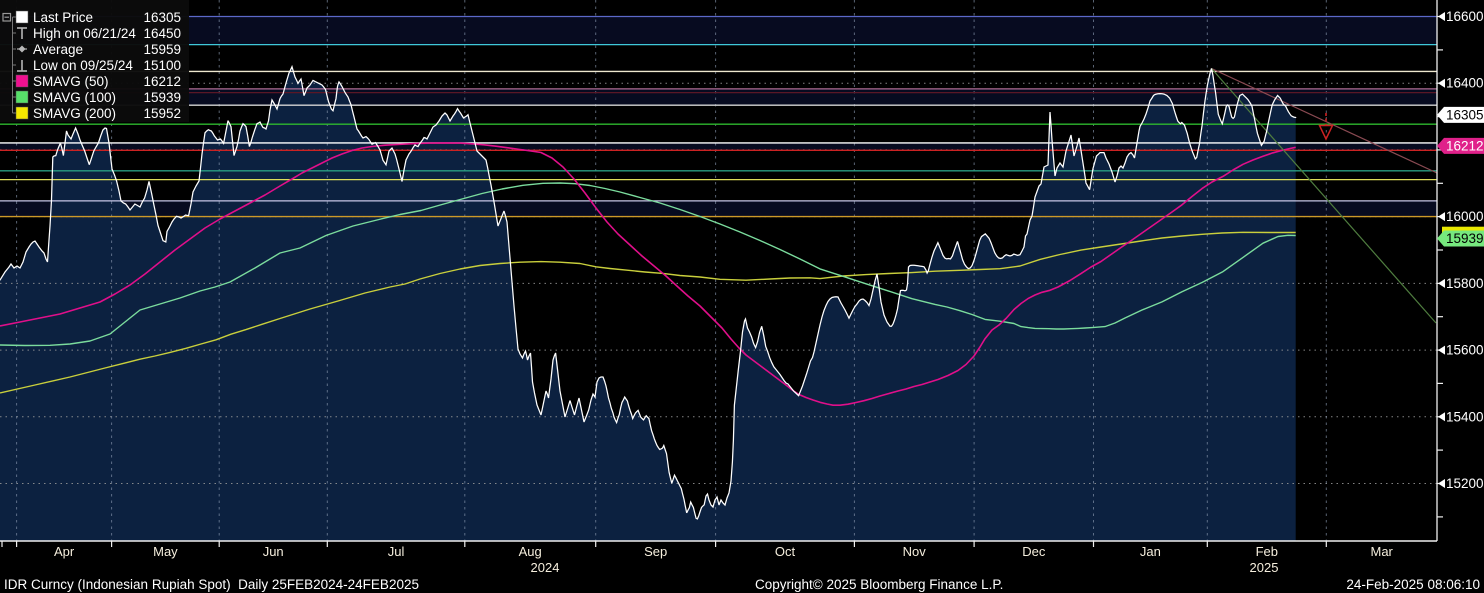 The width and height of the screenshot is (1484, 593). Describe the element at coordinates (1465, 350) in the screenshot. I see `svg-text: 15600` at that location.